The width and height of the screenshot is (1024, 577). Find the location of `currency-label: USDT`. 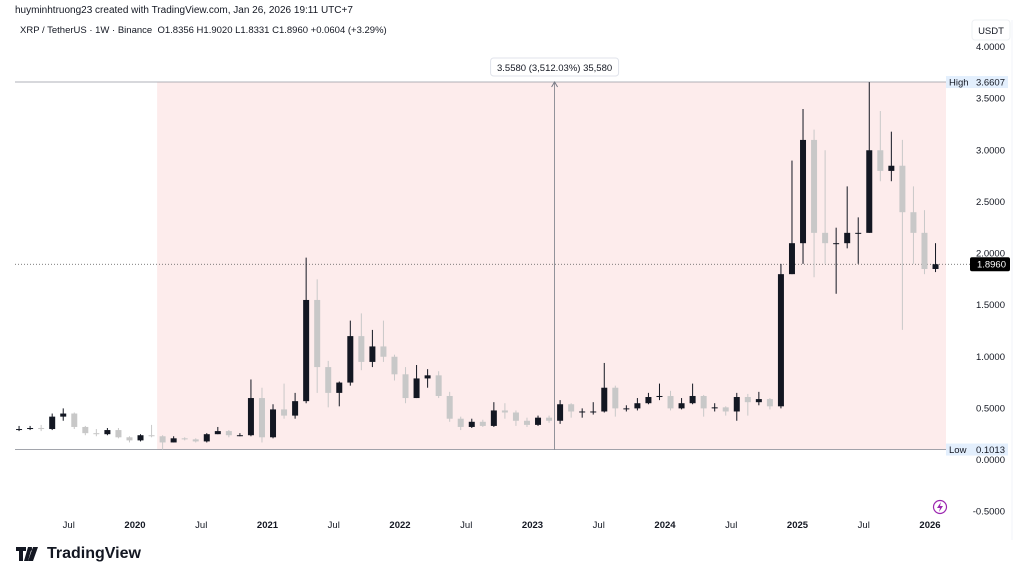

currency-label: USDT is located at coordinates (991, 31).